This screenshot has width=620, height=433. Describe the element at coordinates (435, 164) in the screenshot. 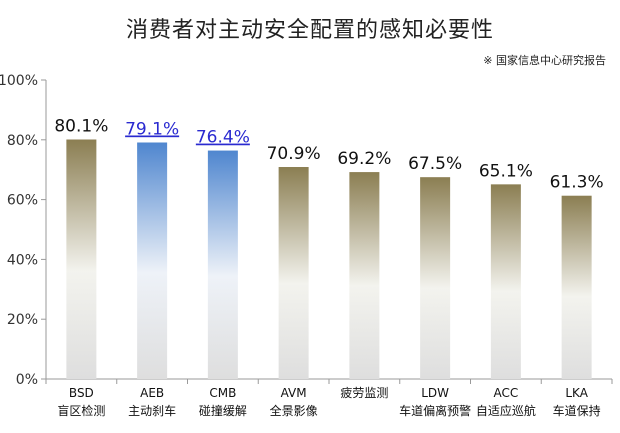

I see `value-label: 67.5%` at that location.